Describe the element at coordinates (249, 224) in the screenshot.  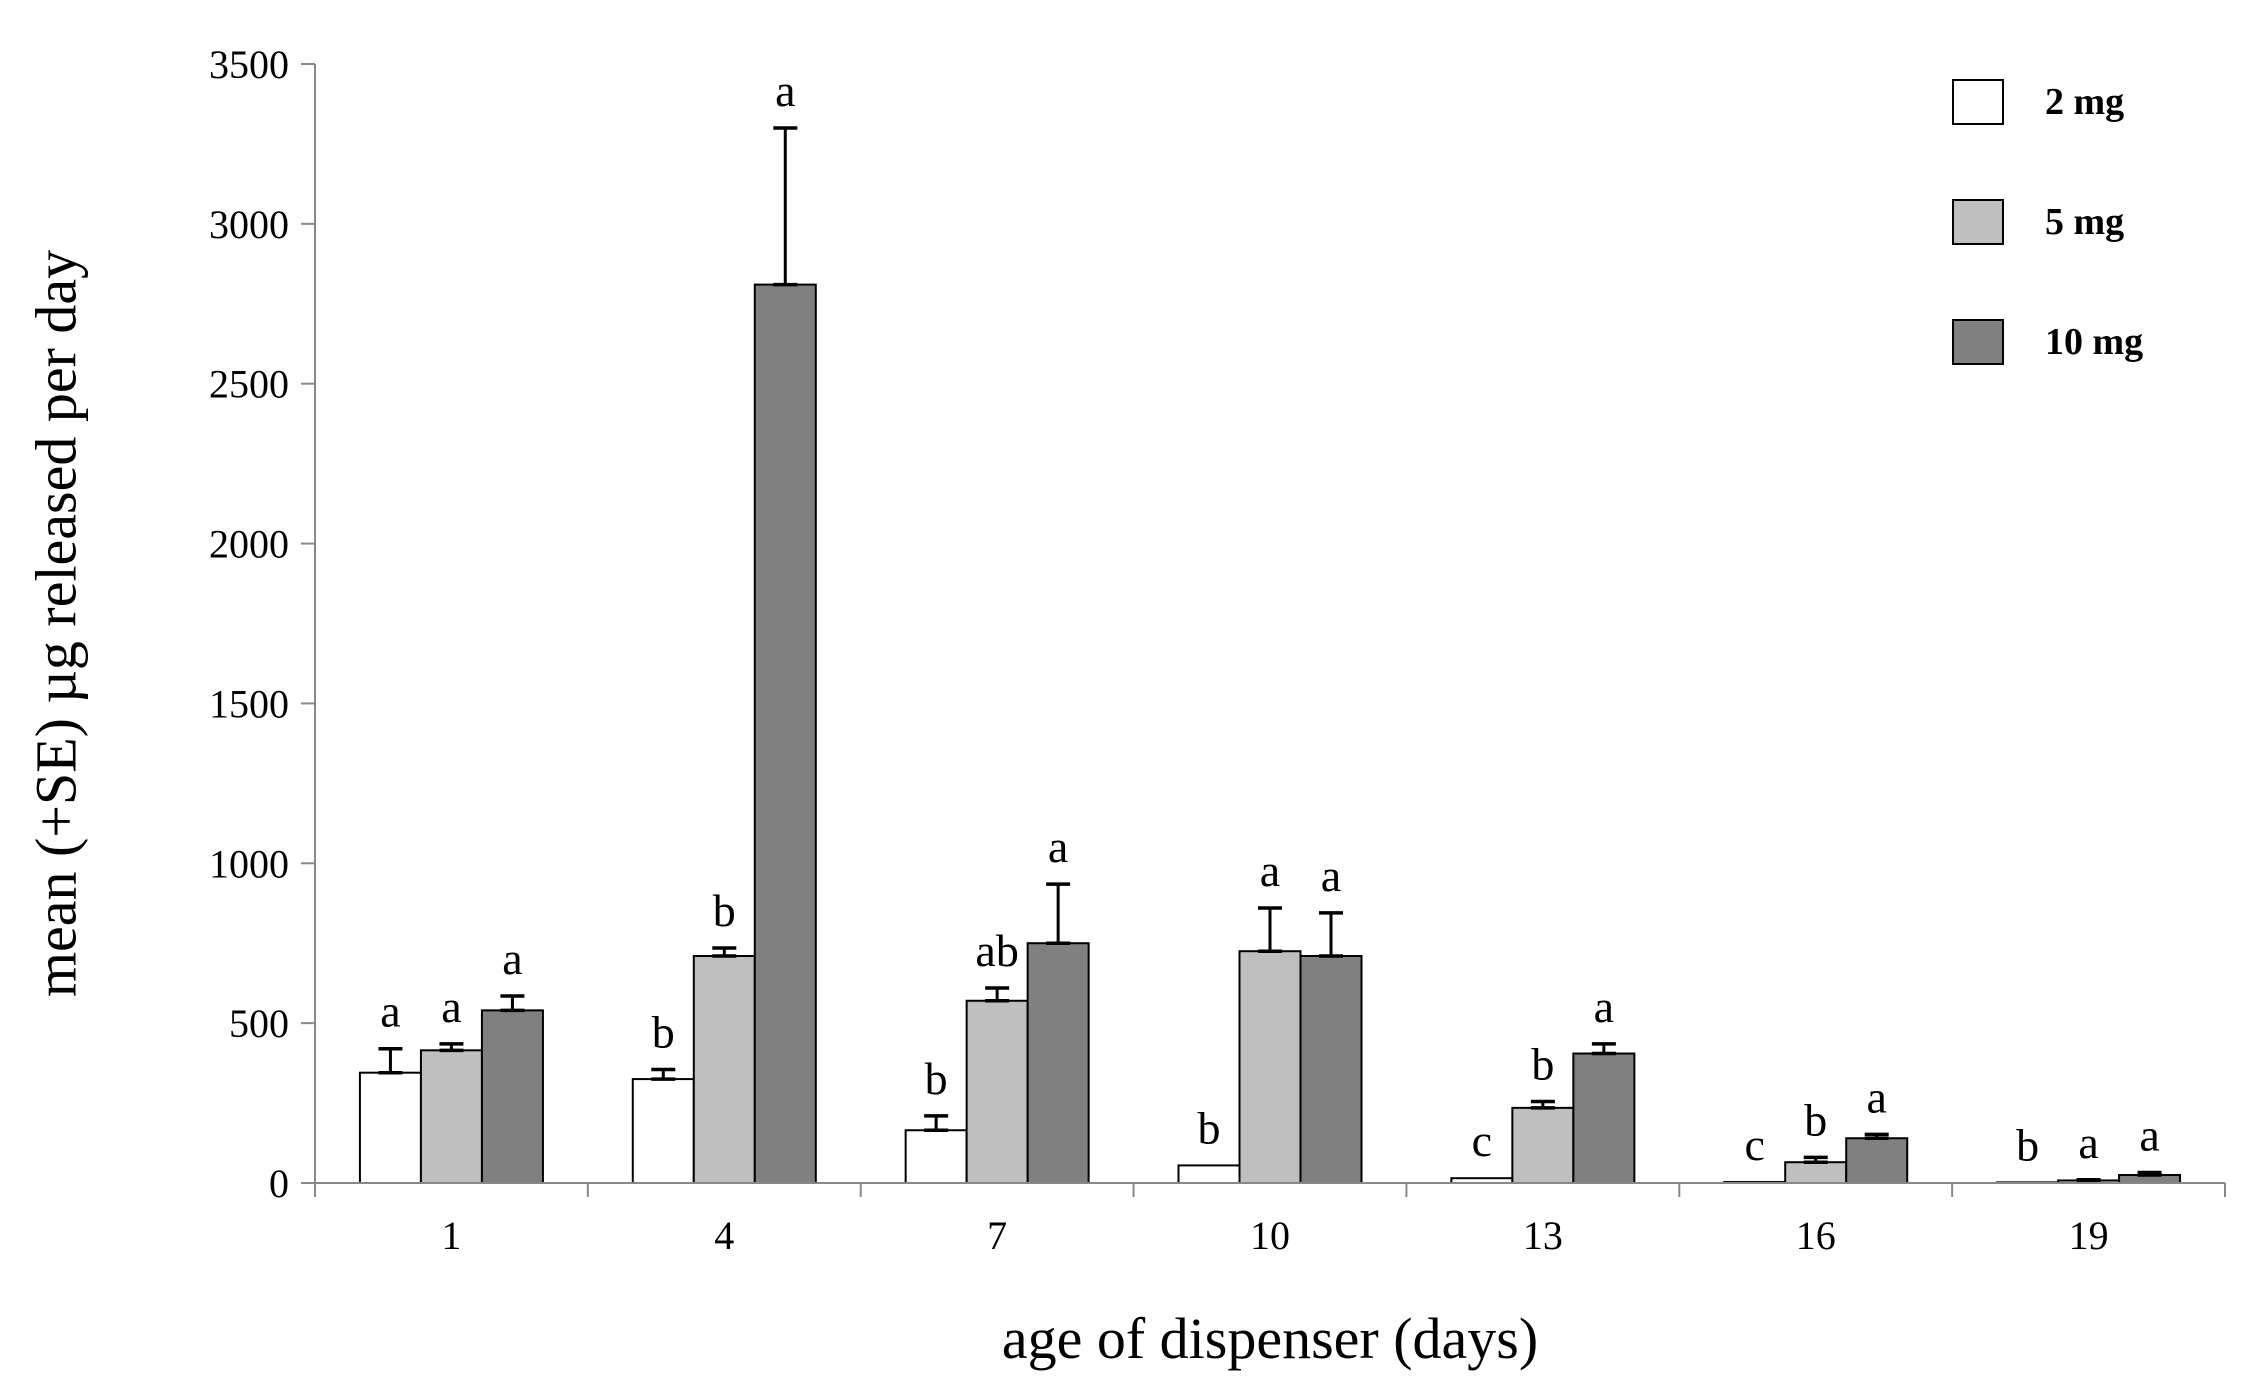
I see `y-tick-label: 3000` at that location.